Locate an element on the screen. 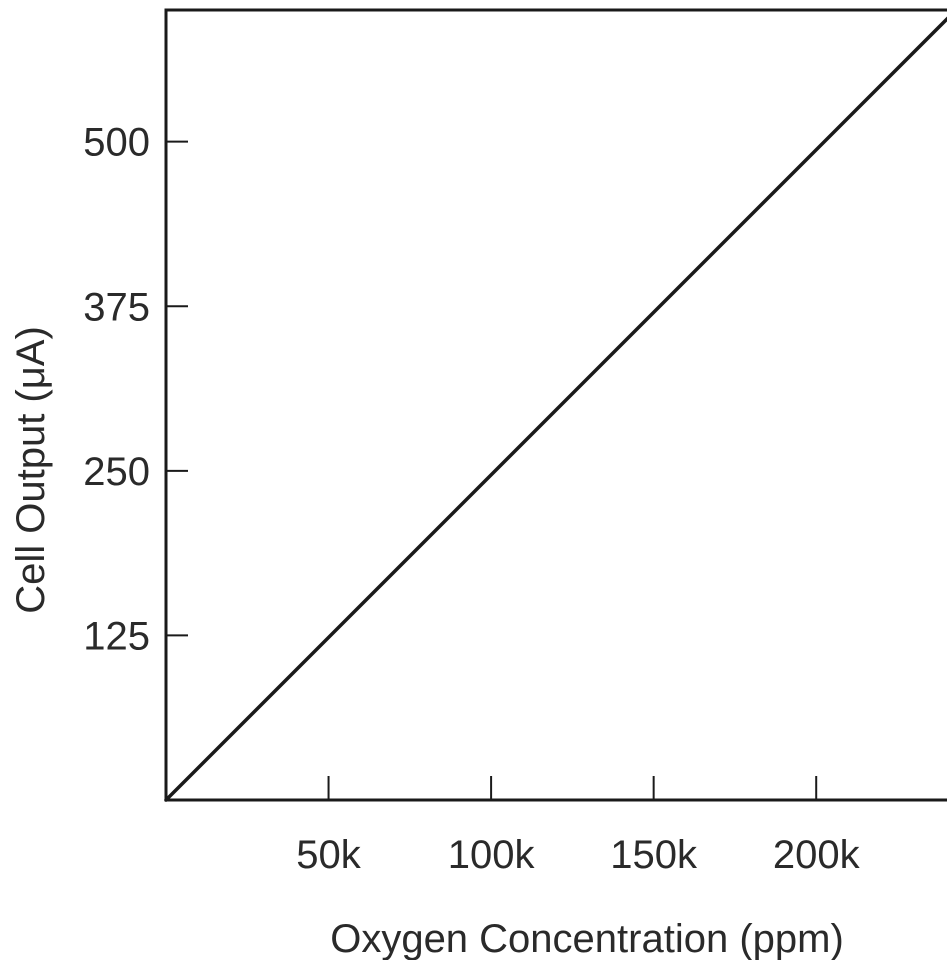 The width and height of the screenshot is (947, 960). x-tick-label-1: 100k is located at coordinates (492, 855).